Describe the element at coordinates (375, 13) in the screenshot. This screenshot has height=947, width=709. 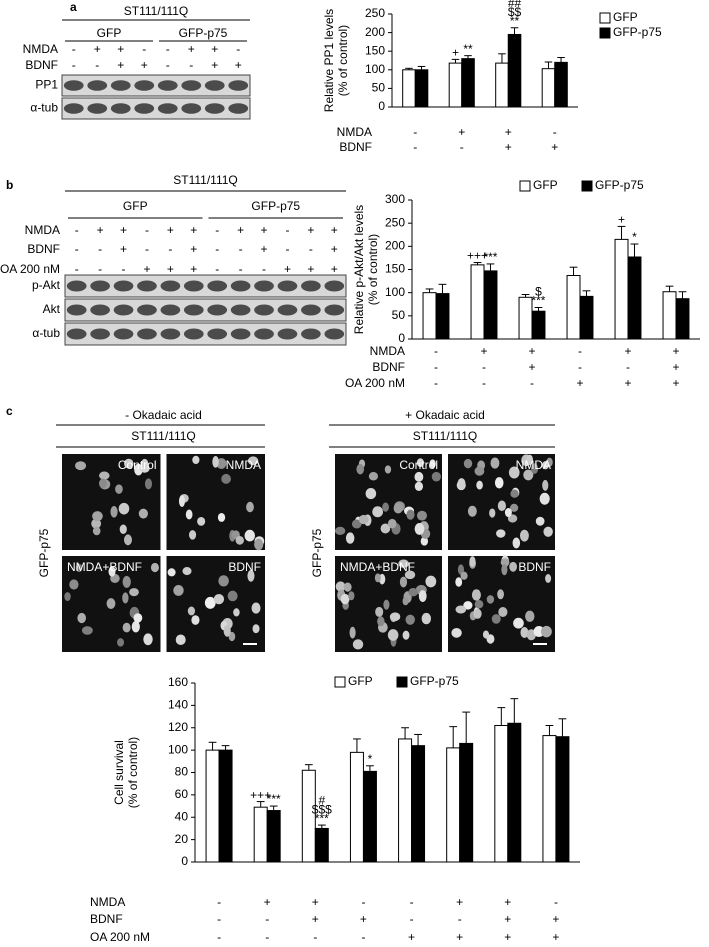
I see `y-tick-label: 250` at that location.